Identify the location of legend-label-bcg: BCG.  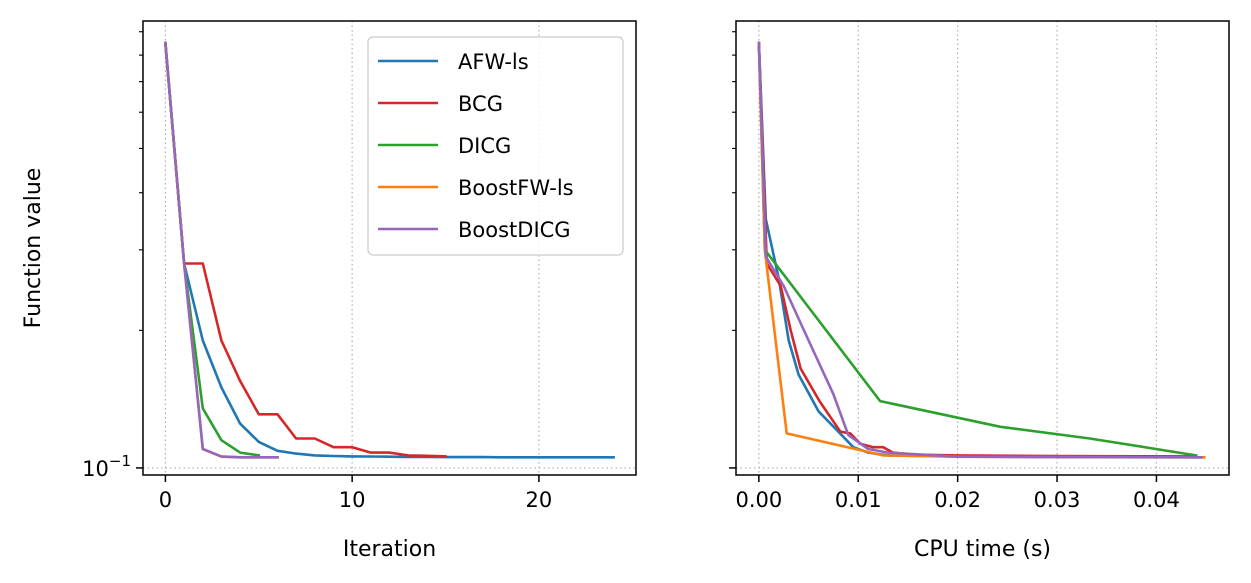
(480, 104).